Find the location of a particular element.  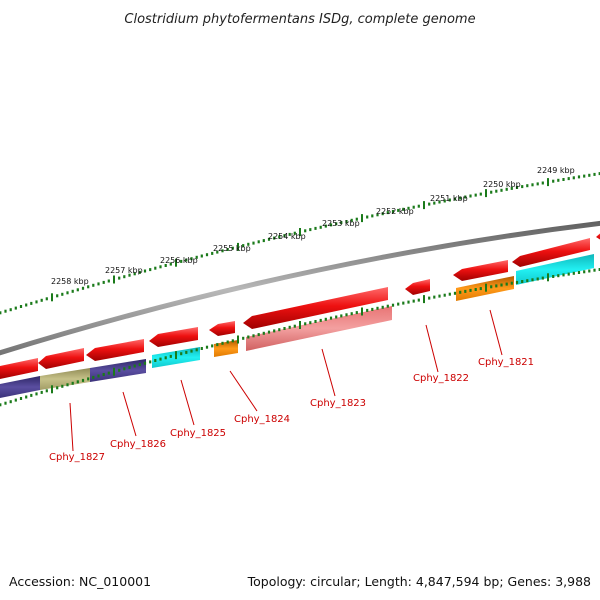

scale-label-2253: 2253 kbp is located at coordinates (341, 223).